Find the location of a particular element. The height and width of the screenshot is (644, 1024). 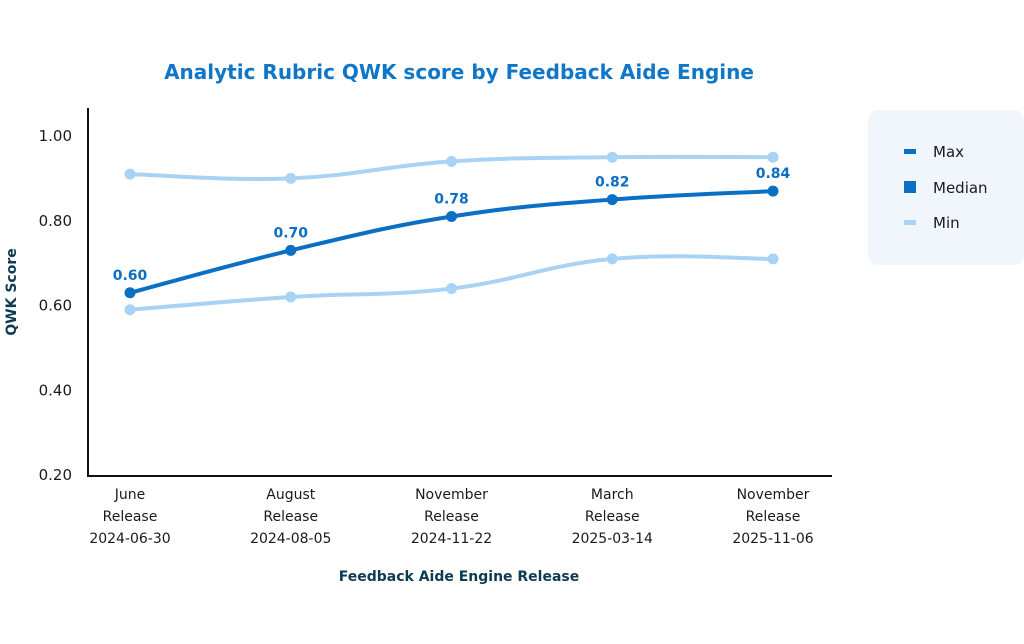

x-tick-label: August Release 2024-08-05 is located at coordinates (290, 517).